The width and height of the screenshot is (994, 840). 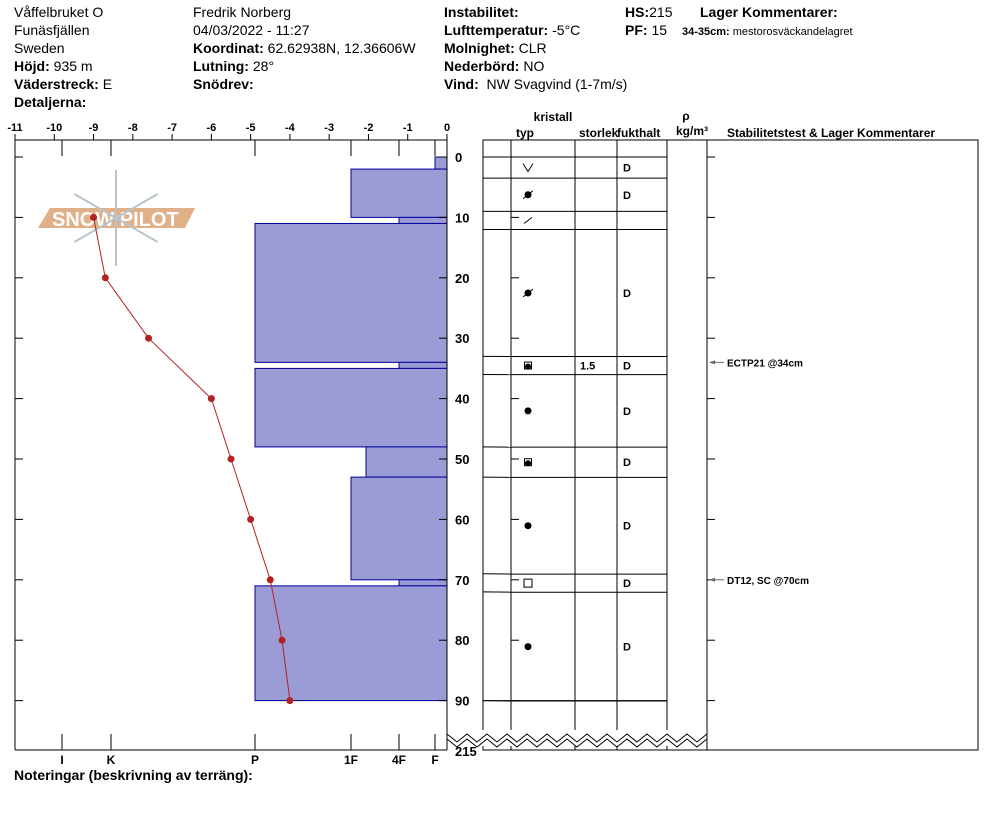 What do you see at coordinates (462, 278) in the screenshot?
I see `depth-tick-label: 20` at bounding box center [462, 278].